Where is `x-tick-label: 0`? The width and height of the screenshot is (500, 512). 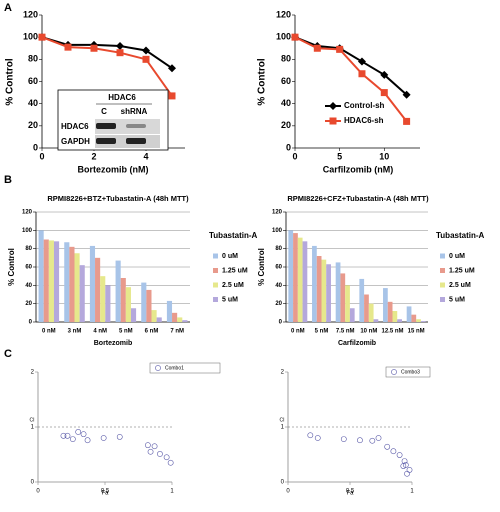
x-tick-label: 0 is located at coordinates (38, 492).